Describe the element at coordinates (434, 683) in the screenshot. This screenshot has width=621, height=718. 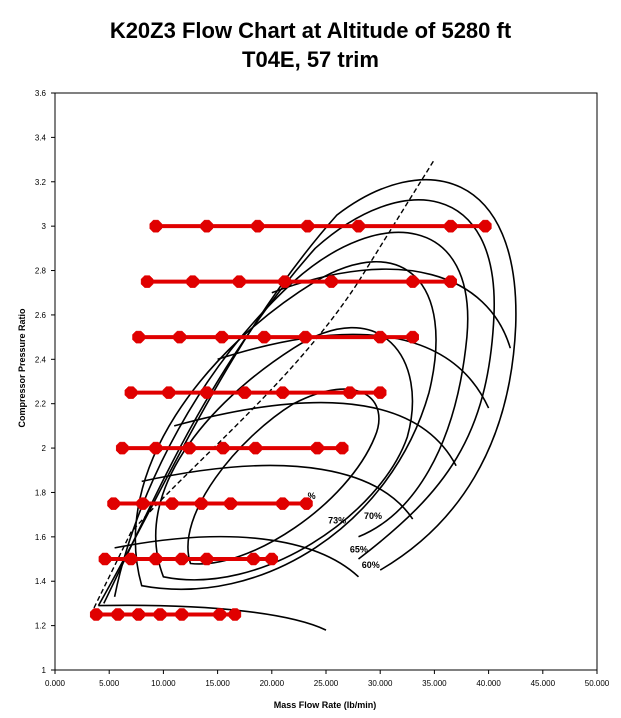
I see `x-tick-label: 35.000` at that location.